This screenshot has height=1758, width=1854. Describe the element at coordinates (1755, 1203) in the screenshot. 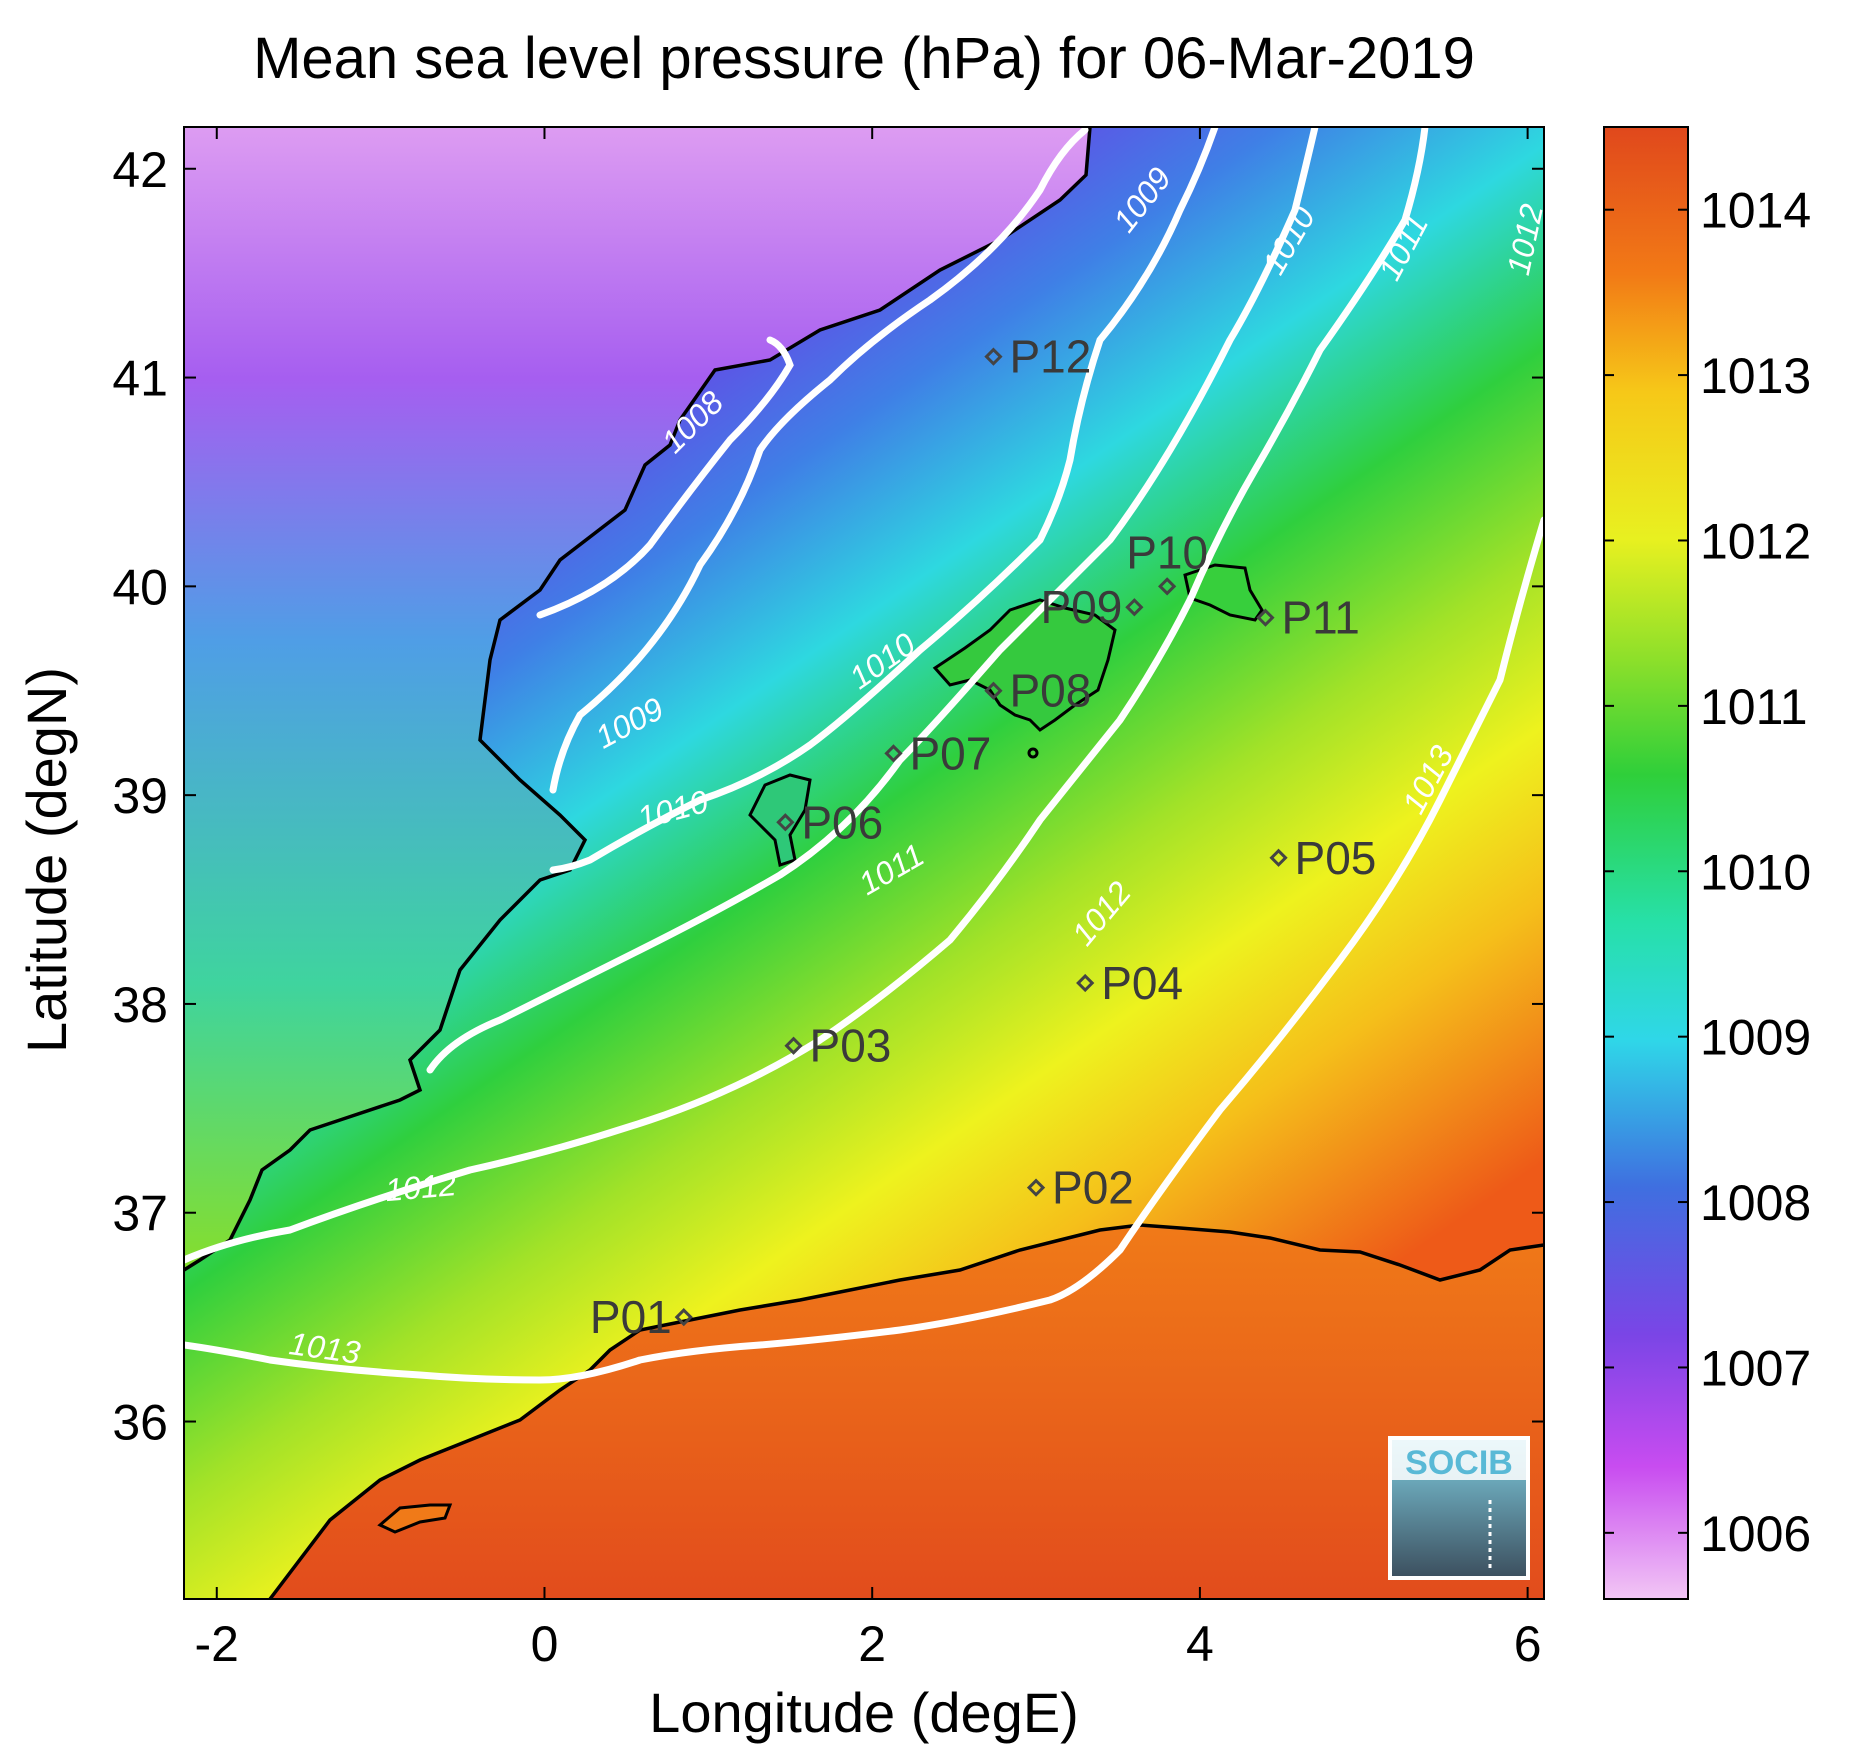

I see `colorbar-tick-label: 1008` at that location.